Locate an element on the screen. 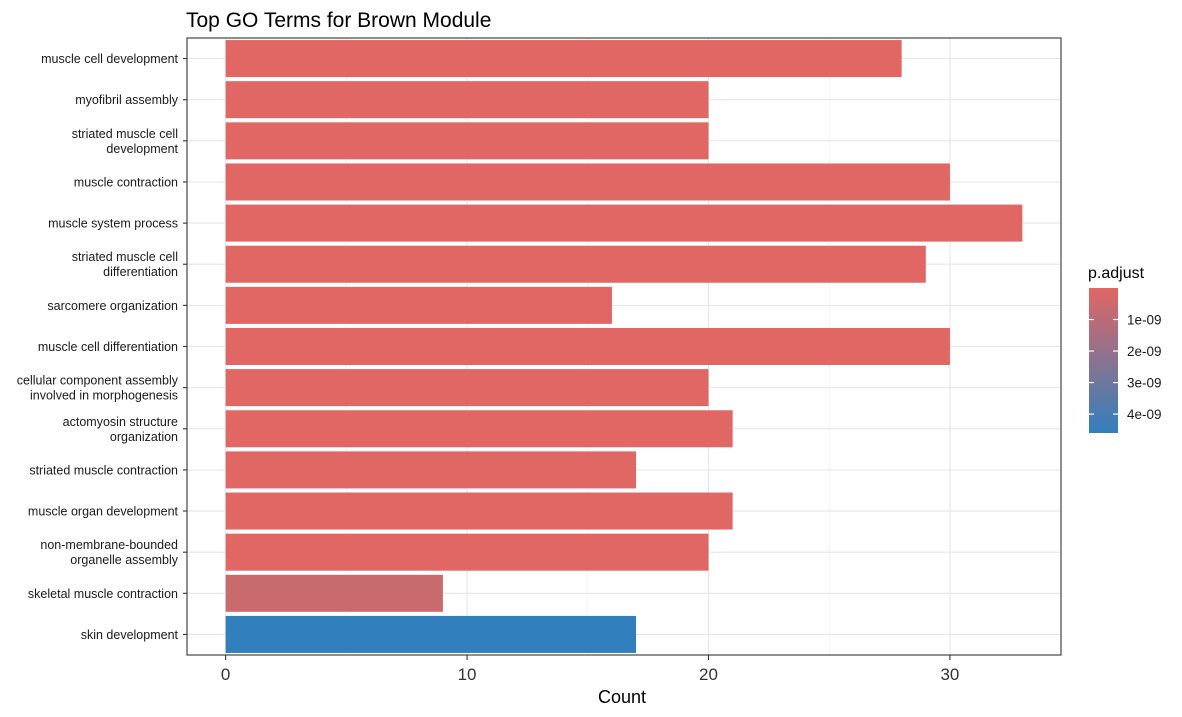 The width and height of the screenshot is (1182, 717). legend: p.adjust 1e-09 2e-09 3e-09 4e-09 is located at coordinates (1125, 349).